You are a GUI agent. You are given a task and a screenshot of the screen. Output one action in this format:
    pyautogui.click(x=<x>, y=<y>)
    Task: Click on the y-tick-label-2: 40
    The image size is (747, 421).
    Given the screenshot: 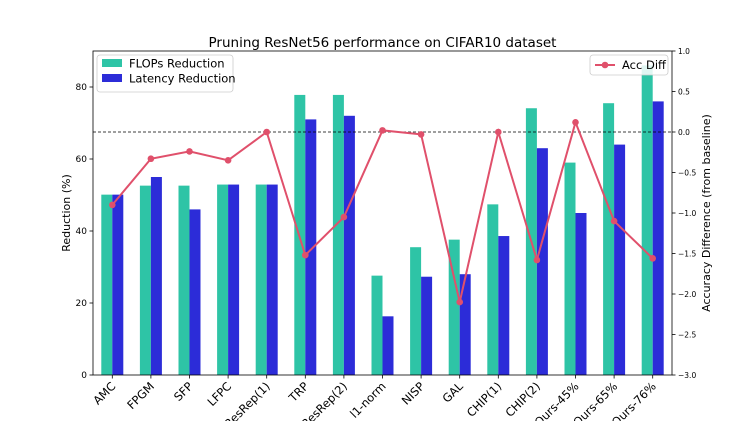 What is the action you would take?
    pyautogui.click(x=82, y=232)
    